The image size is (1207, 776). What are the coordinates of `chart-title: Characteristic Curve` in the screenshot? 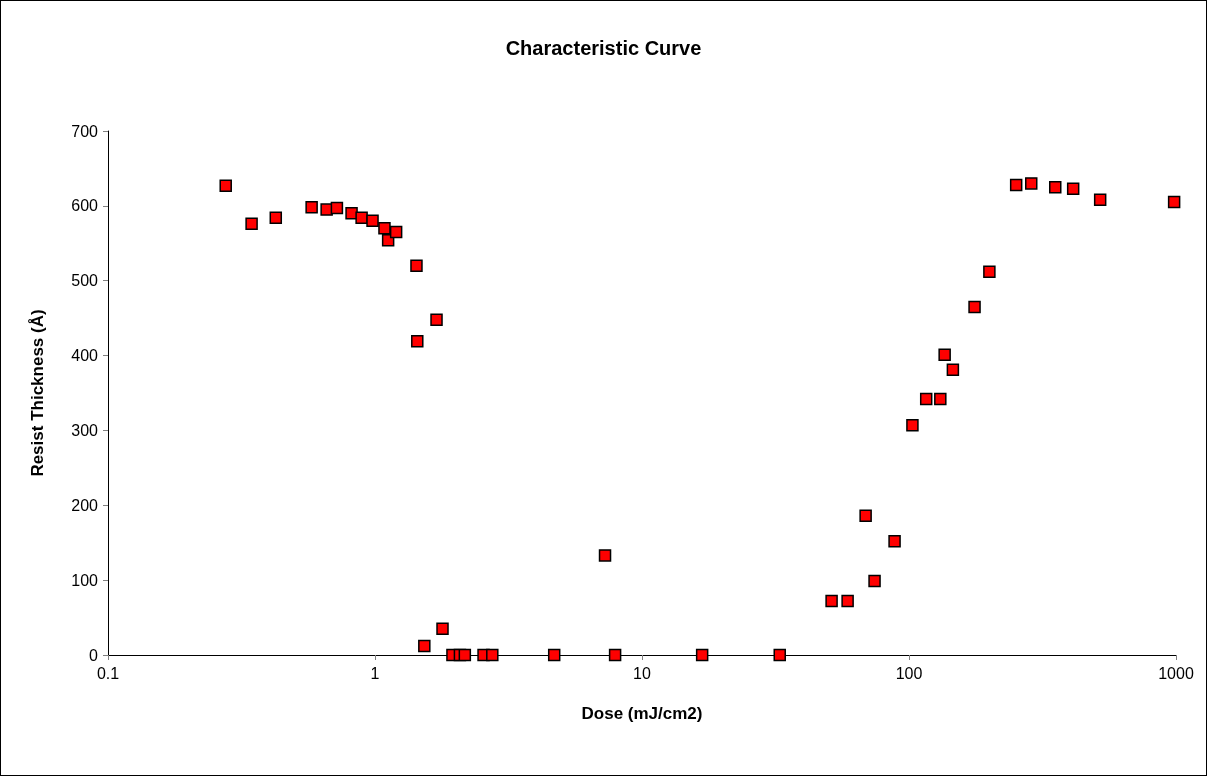 It's located at (603, 48).